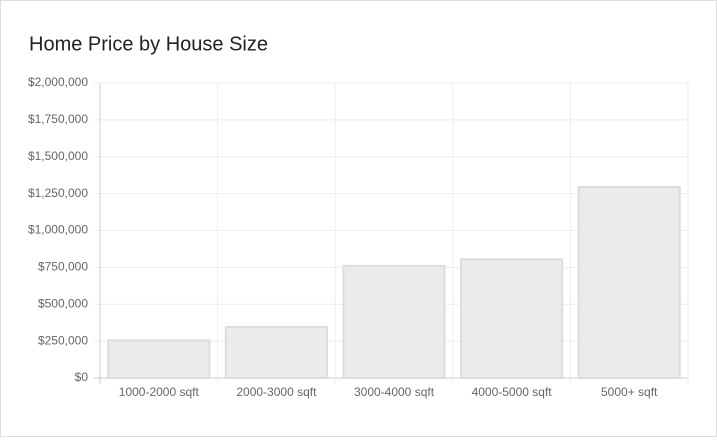 The width and height of the screenshot is (717, 443). Describe the element at coordinates (58, 156) in the screenshot. I see `y-tick-label: $1,500,000` at that location.